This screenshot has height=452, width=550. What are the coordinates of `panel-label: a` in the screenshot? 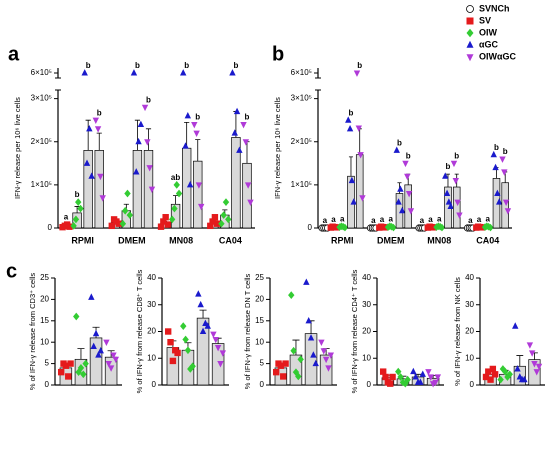 It's located at (14, 54).